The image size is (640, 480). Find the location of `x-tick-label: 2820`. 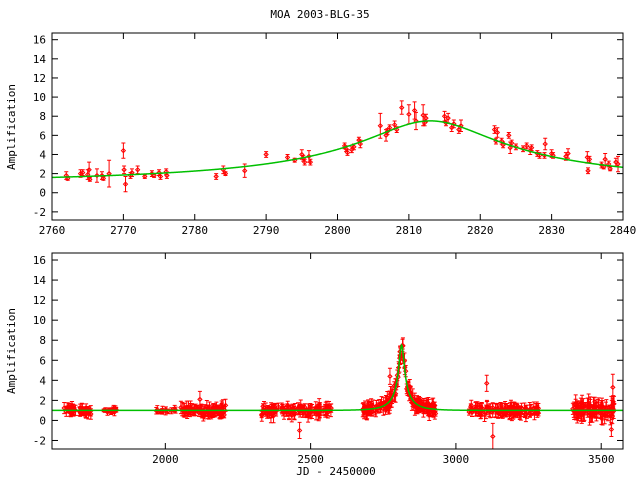

x-tick-label: 2820 is located at coordinates (480, 230).